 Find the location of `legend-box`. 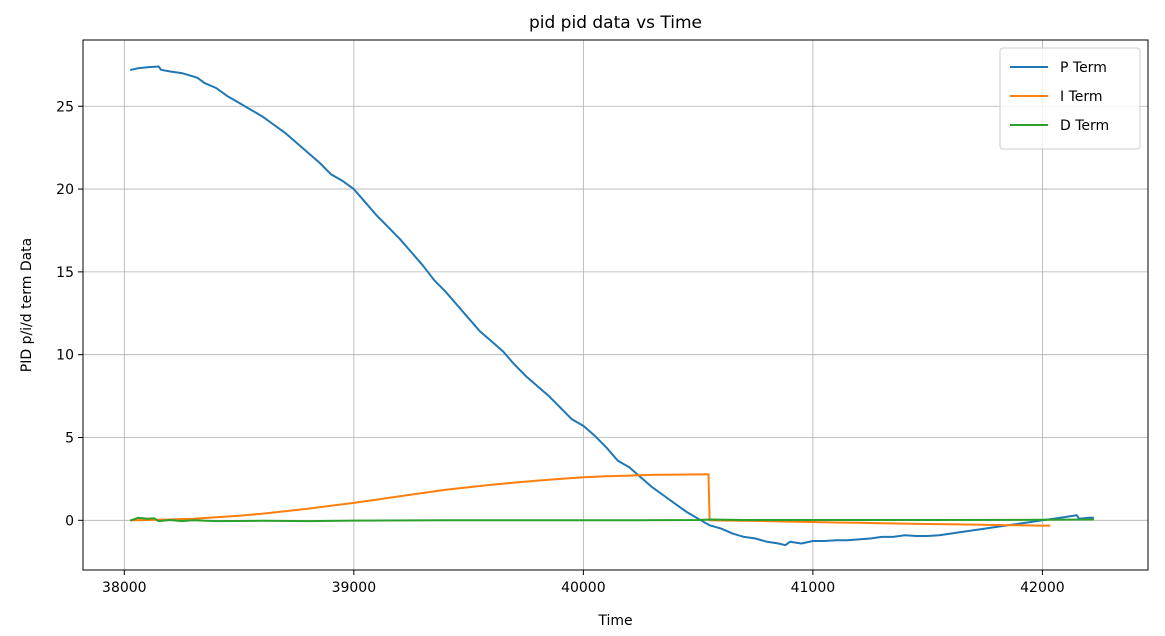

legend-box is located at coordinates (1070, 98).